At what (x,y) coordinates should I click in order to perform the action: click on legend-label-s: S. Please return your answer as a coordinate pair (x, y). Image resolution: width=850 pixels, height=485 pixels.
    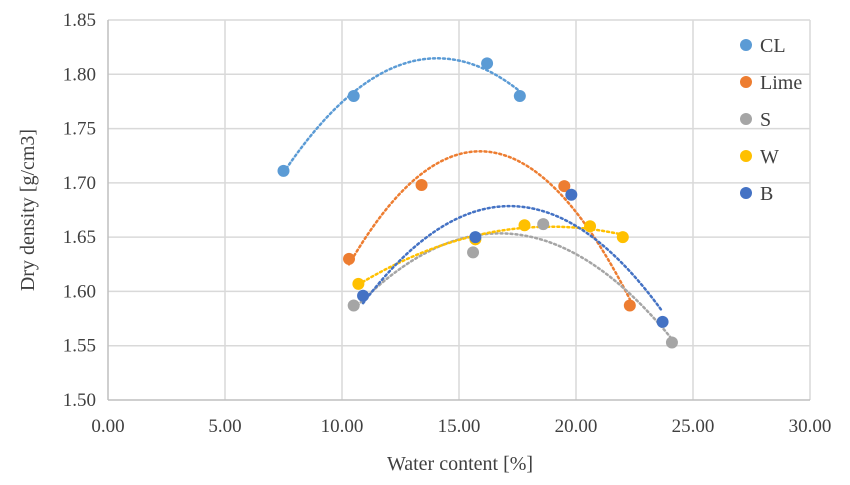
    Looking at the image, I should click on (765, 120).